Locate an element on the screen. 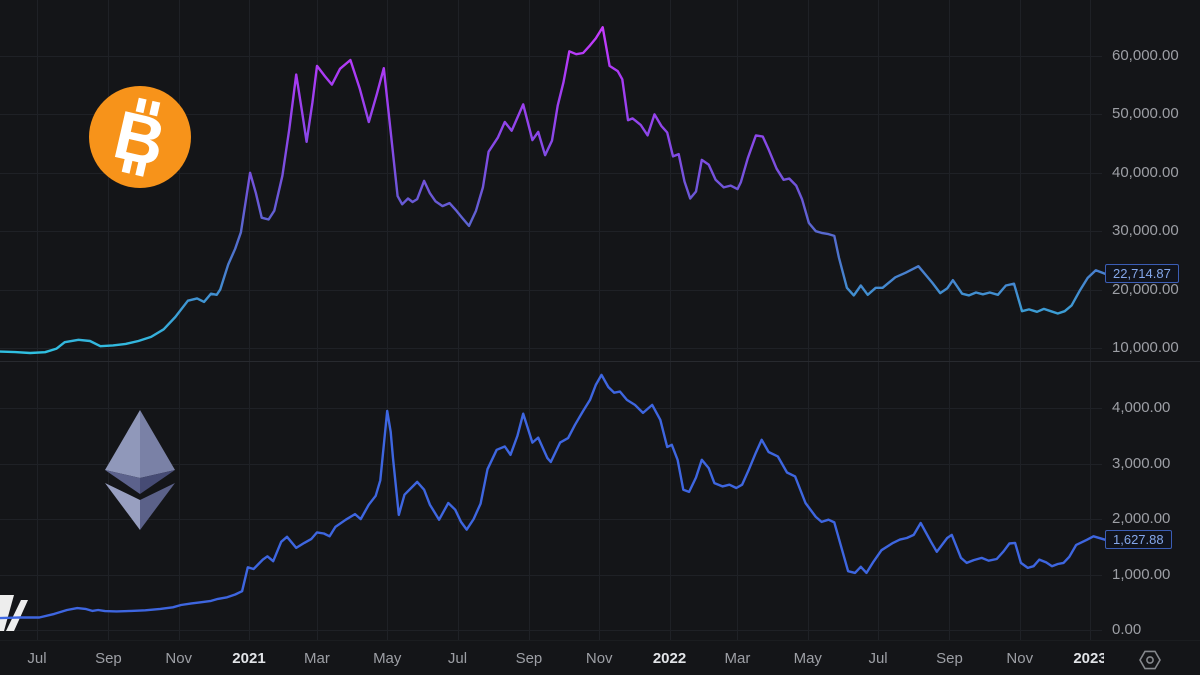 This screenshot has width=1200, height=675. price-tick-label: 0.00 is located at coordinates (1127, 629).